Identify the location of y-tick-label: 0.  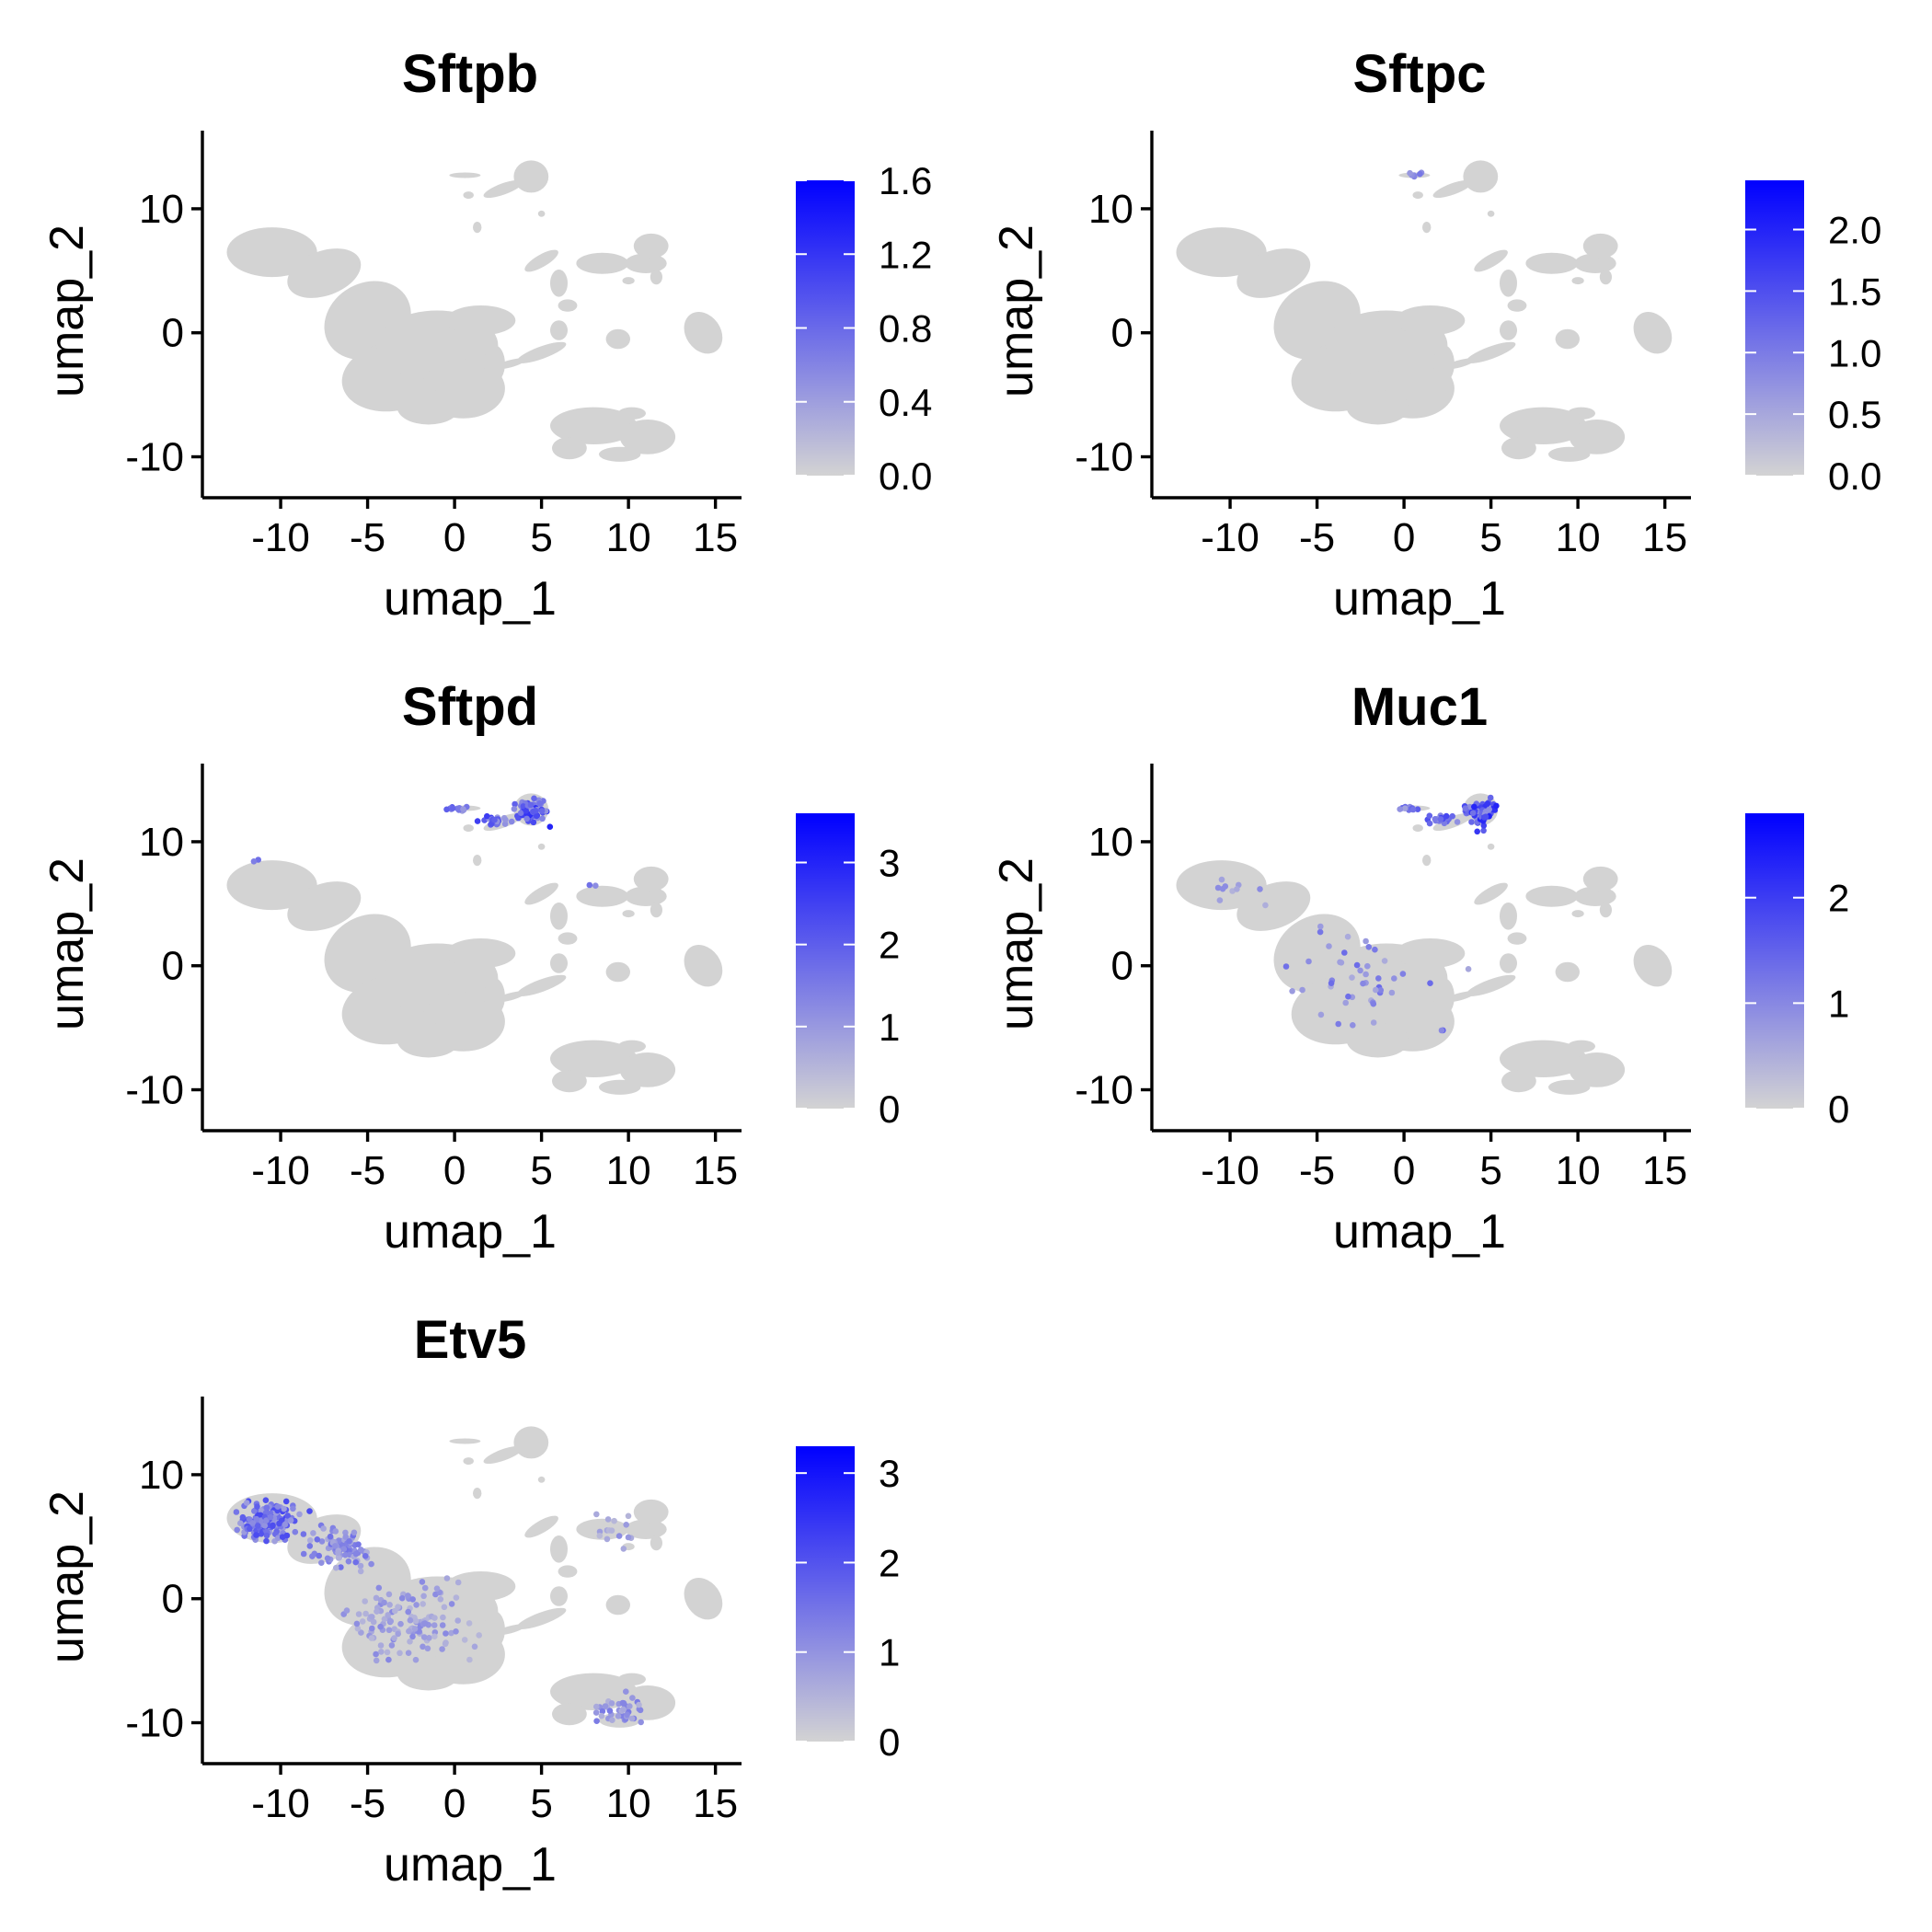
(173, 333).